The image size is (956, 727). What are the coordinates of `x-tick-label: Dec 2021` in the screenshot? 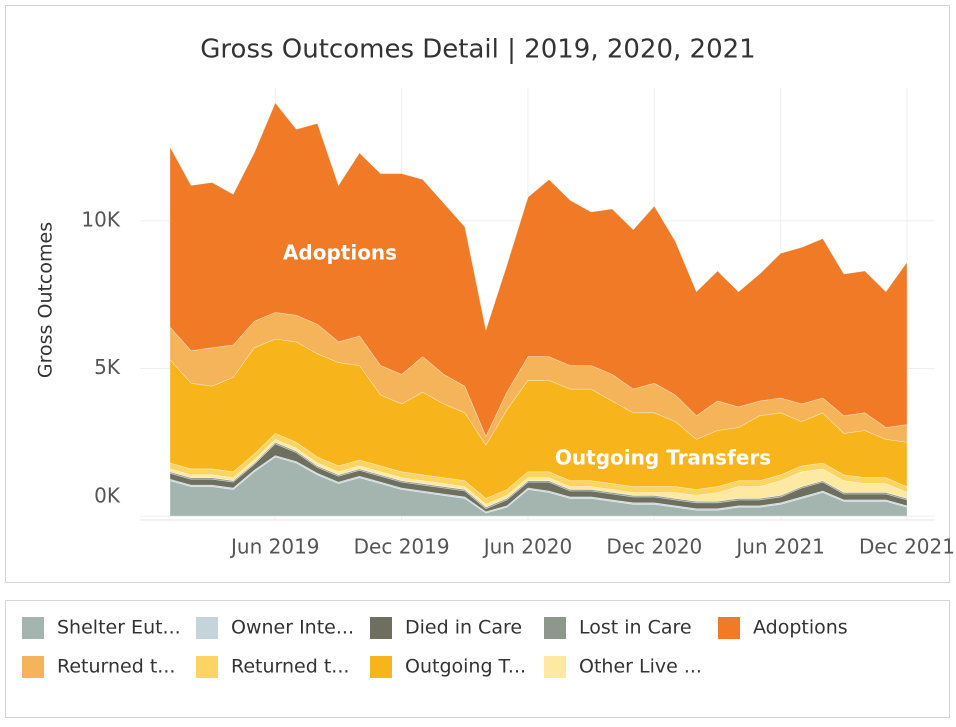 It's located at (907, 547).